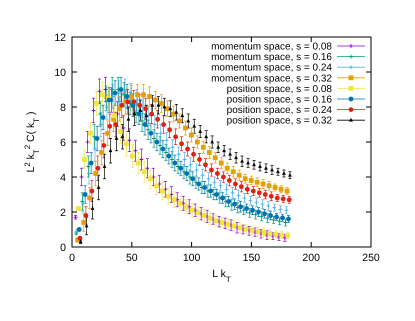  I want to click on x-tick-label: 250, so click(371, 258).